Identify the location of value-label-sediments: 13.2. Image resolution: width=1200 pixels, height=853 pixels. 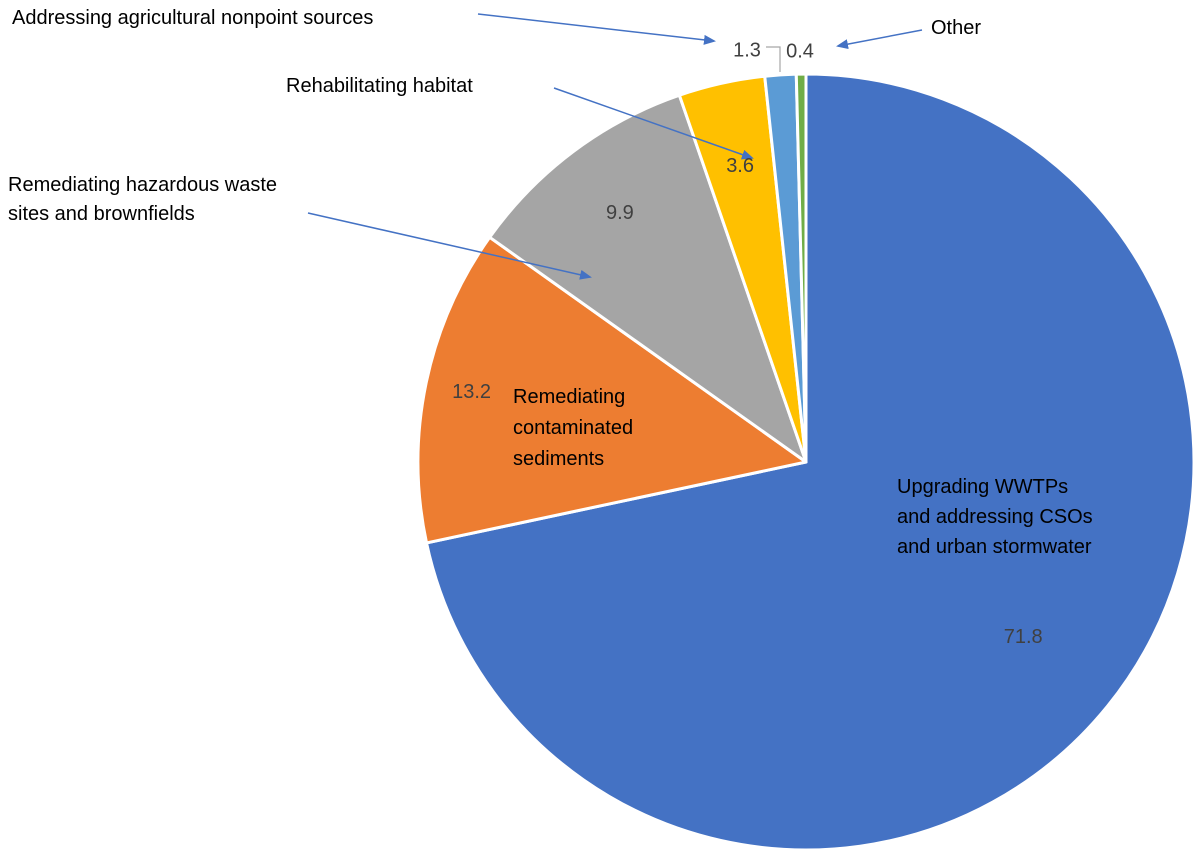
(471, 392).